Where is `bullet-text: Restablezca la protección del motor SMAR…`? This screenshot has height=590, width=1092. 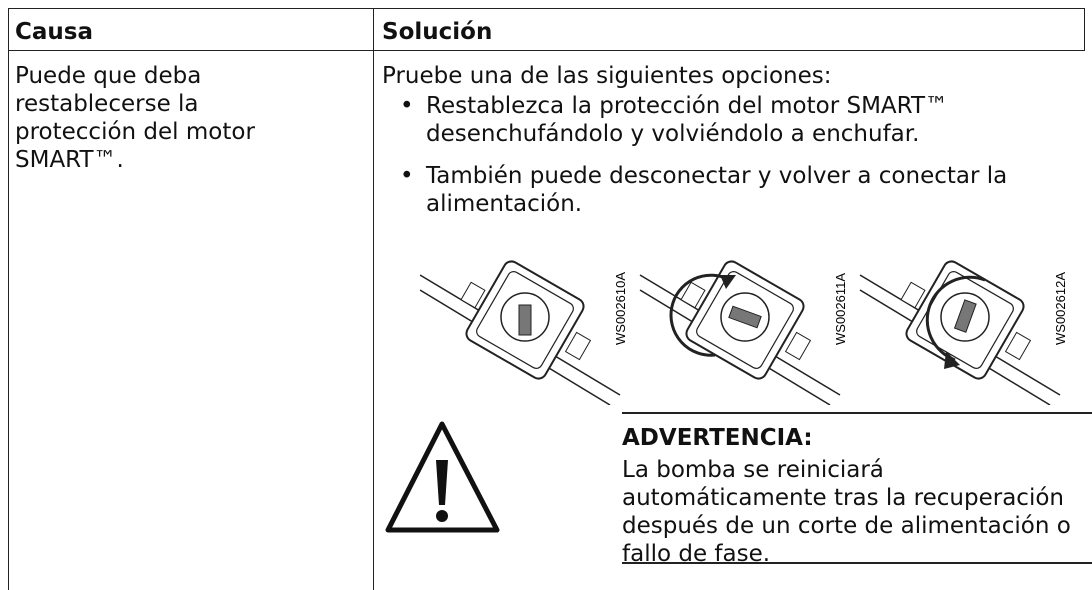
bullet-text: Restablezca la protección del motor SMAR… is located at coordinates (687, 120).